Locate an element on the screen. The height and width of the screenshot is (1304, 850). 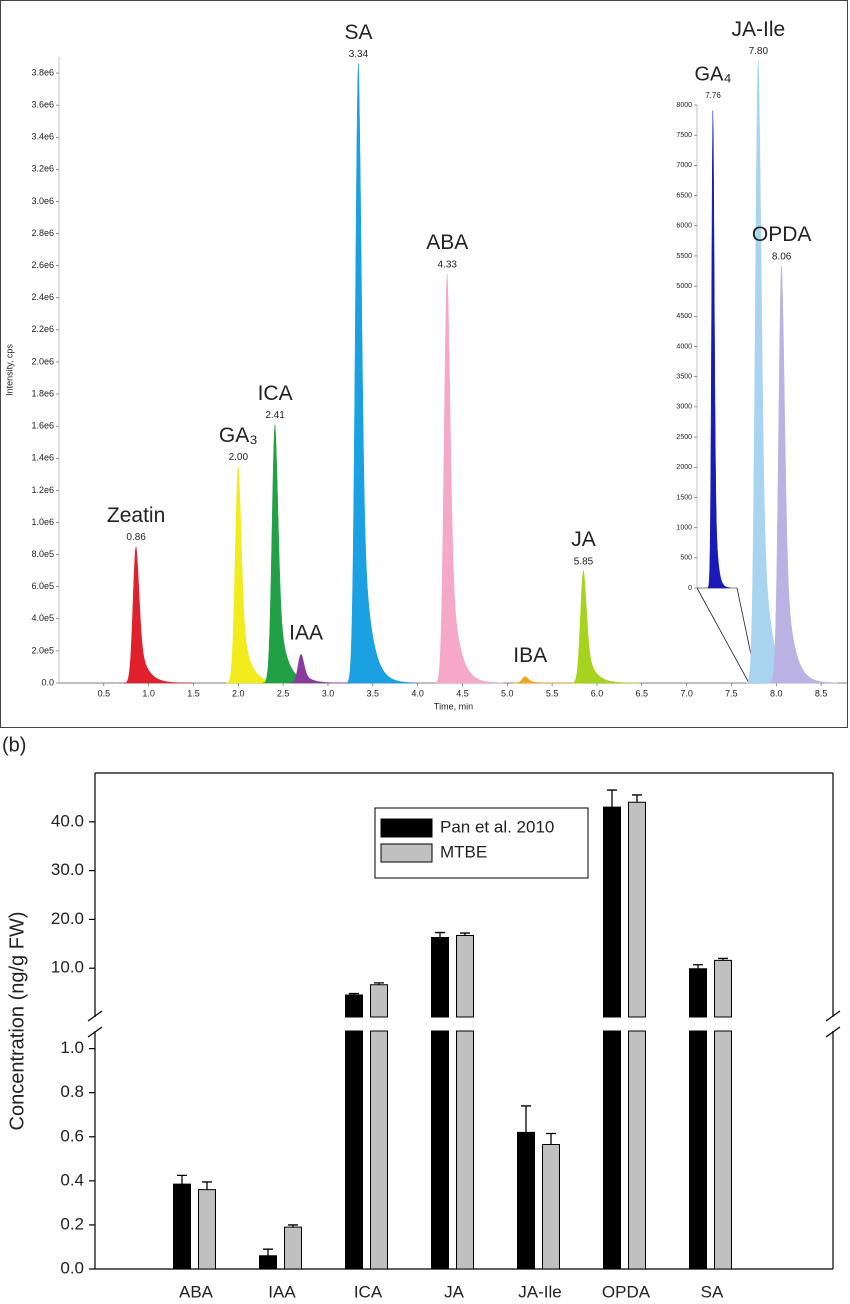
y-tick-label: 30.0 is located at coordinates (67, 869).